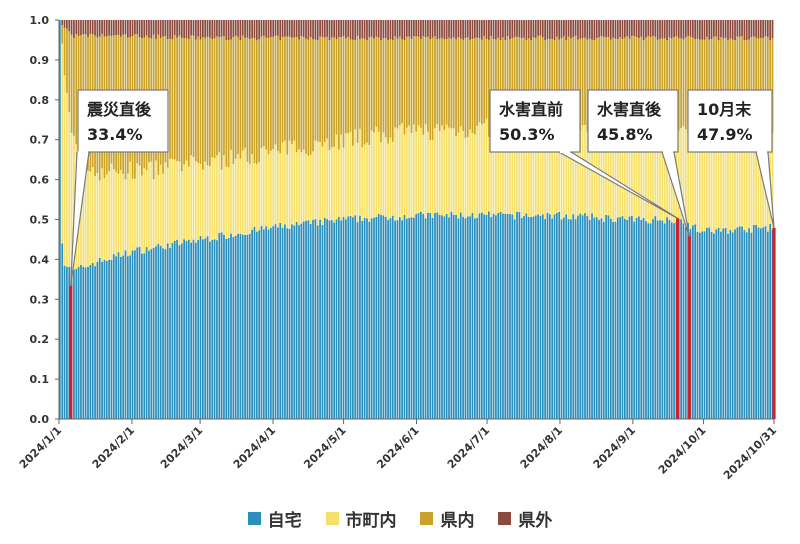 The width and height of the screenshot is (800, 544). What do you see at coordinates (371, 521) in the screenshot?
I see `legend-label: 市町内` at bounding box center [371, 521].